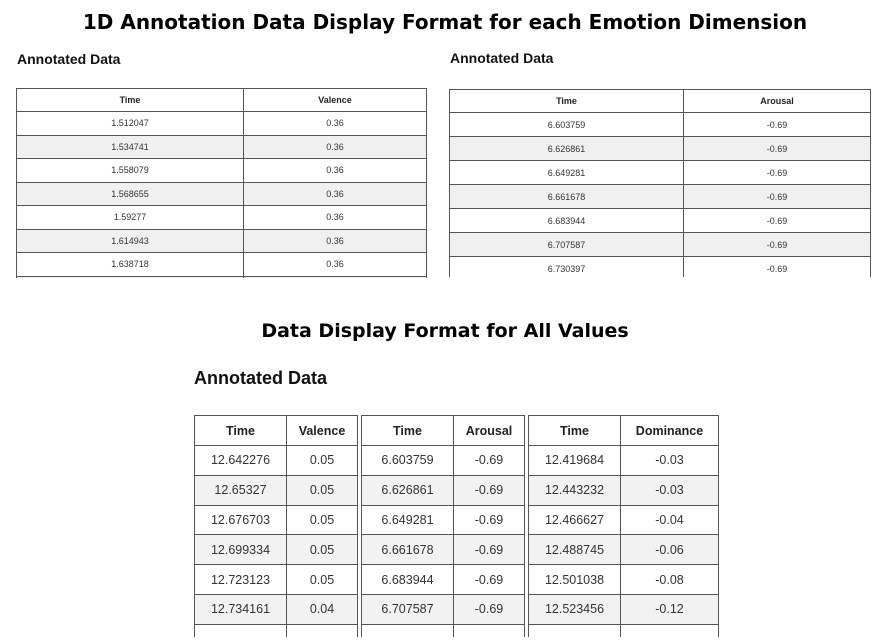  I want to click on arousal-table-header-time: Time, so click(566, 101).